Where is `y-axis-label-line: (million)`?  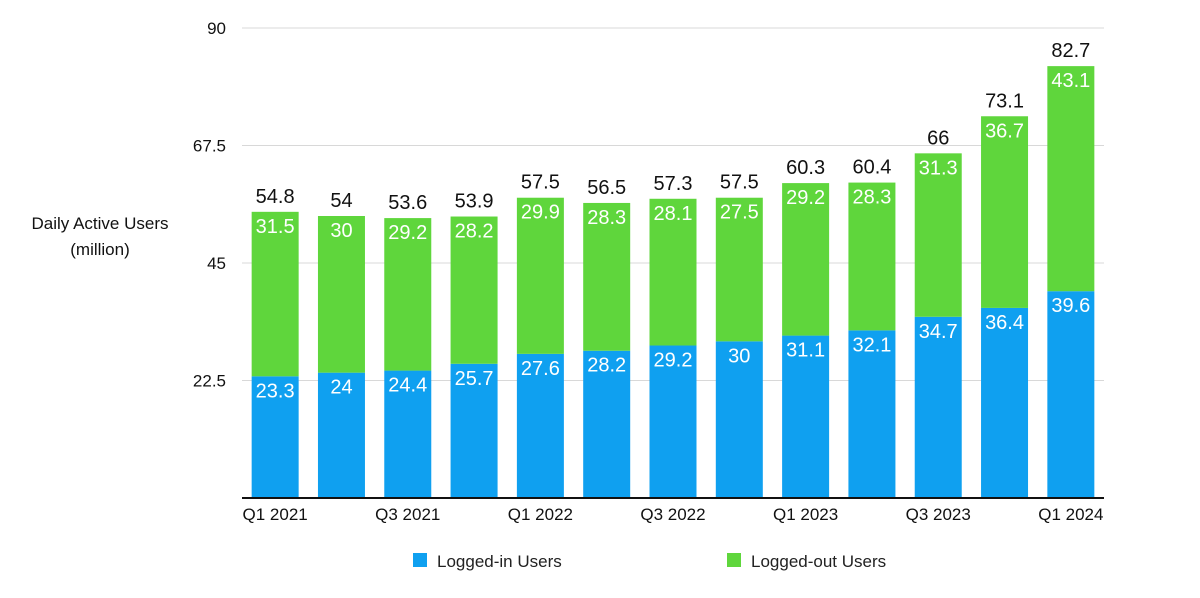
y-axis-label-line: (million) is located at coordinates (100, 249).